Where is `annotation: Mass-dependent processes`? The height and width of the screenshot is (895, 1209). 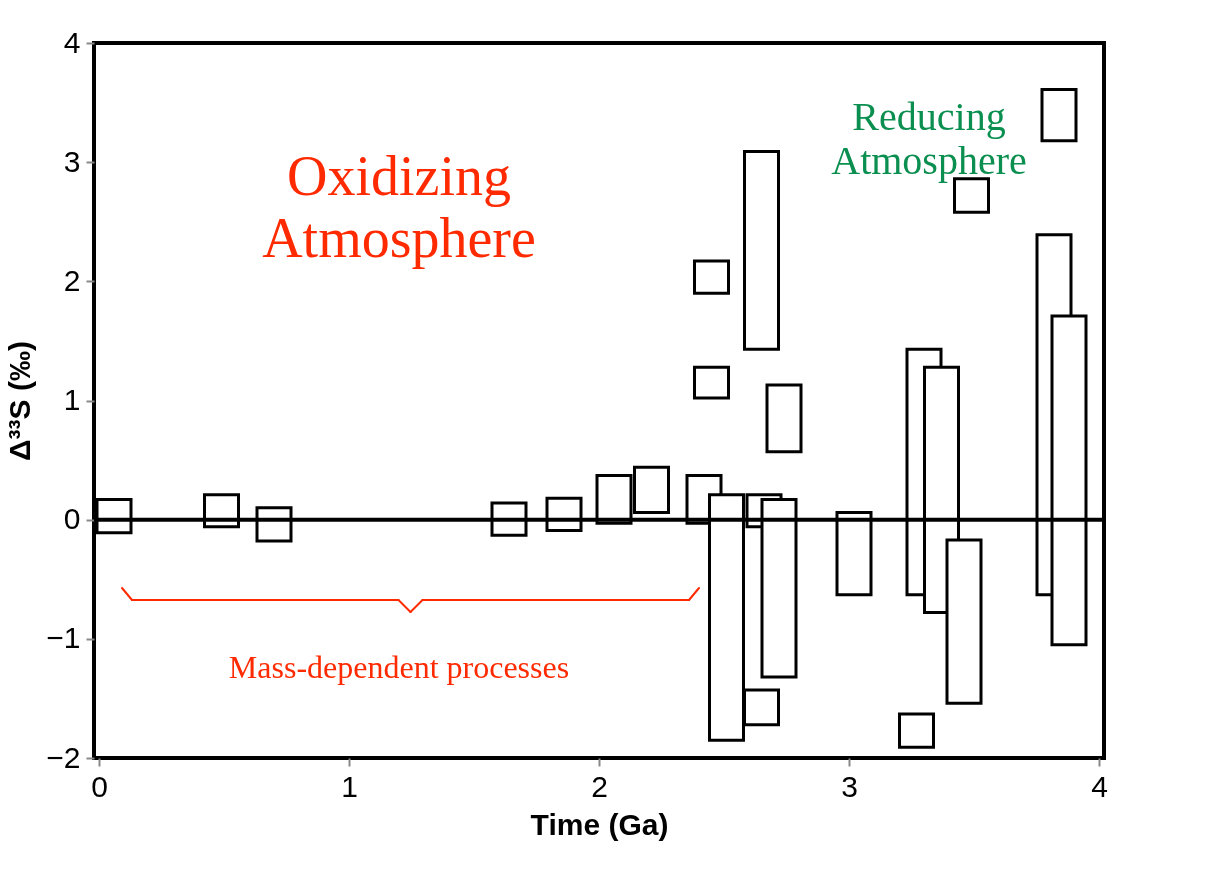 annotation: Mass-dependent processes is located at coordinates (399, 667).